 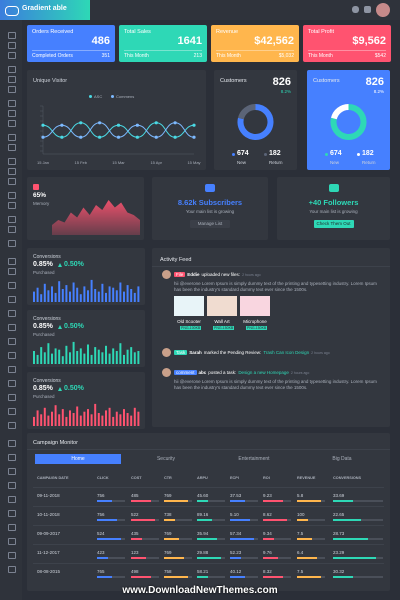 What do you see at coordinates (43, 162) in the screenshot?
I see `x-tick-label: 15 Jan` at bounding box center [43, 162].